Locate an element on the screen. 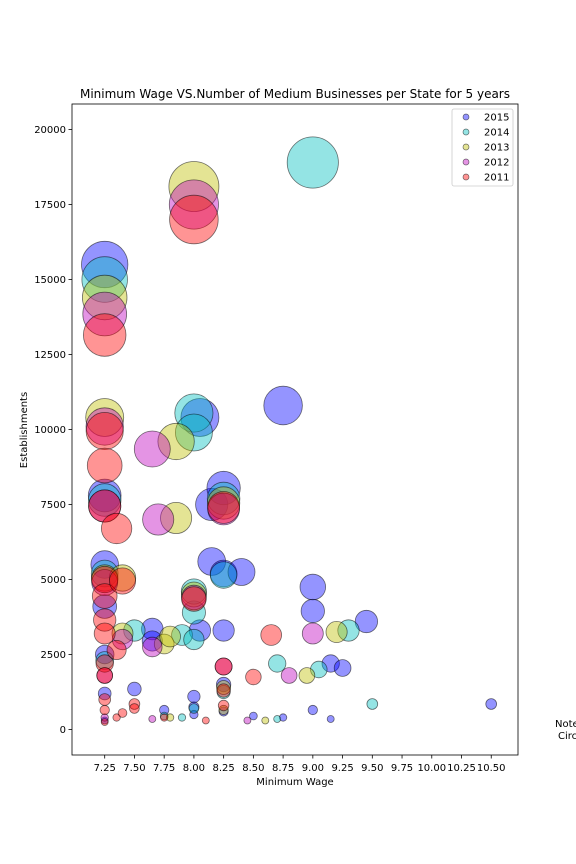  legend-marker-2012 is located at coordinates (466, 162).